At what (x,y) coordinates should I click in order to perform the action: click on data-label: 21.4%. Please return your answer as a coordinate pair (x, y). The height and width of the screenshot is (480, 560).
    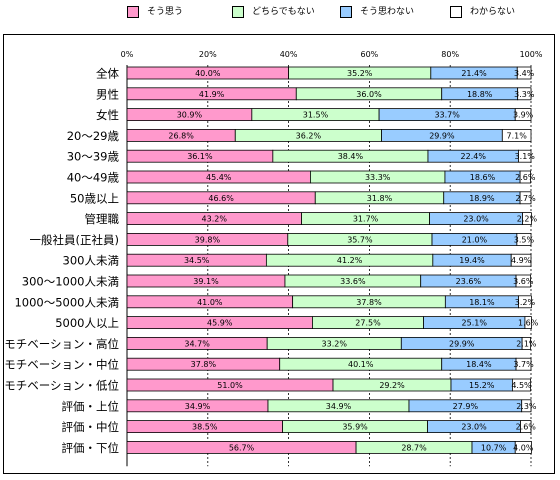
    Looking at the image, I should click on (474, 73).